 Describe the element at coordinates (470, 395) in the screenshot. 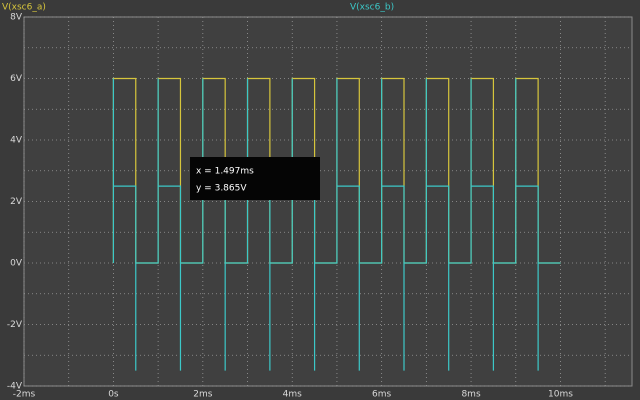

I see `x-tick-label: 8ms` at that location.